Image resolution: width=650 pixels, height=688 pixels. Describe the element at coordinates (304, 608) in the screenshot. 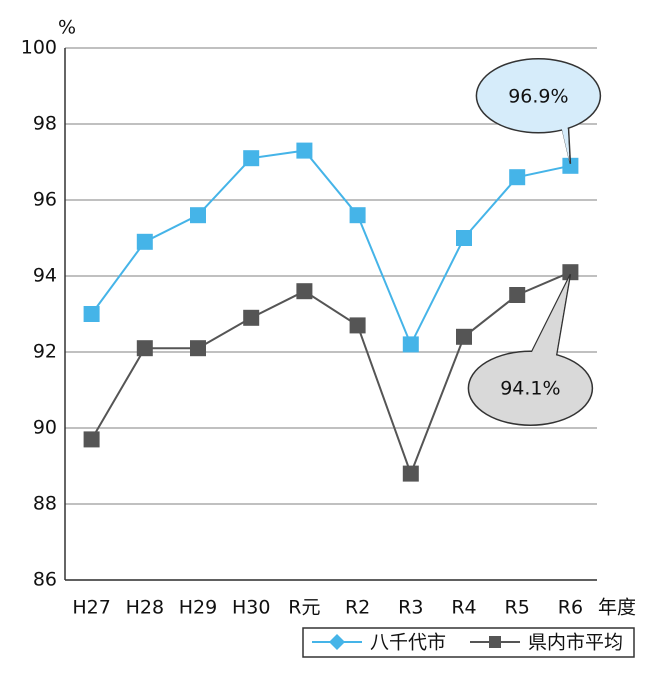

I see `x-tick-label: R元` at that location.